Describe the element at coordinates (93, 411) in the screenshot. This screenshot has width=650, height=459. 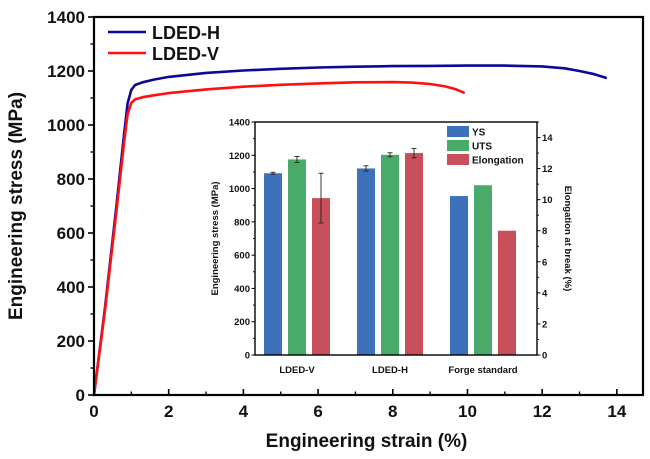
I see `x-tick-label: 0` at that location.